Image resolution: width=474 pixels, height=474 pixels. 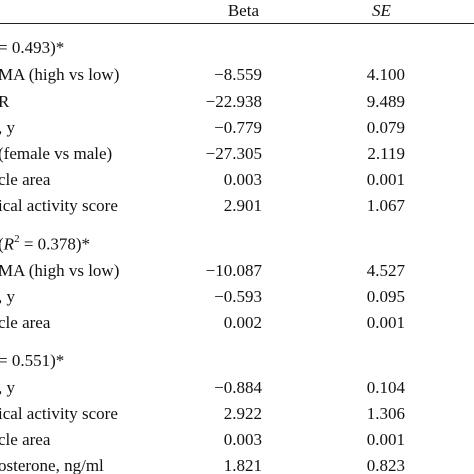 I want to click on row-label: osterone, ng/ml, so click(x=52, y=465).